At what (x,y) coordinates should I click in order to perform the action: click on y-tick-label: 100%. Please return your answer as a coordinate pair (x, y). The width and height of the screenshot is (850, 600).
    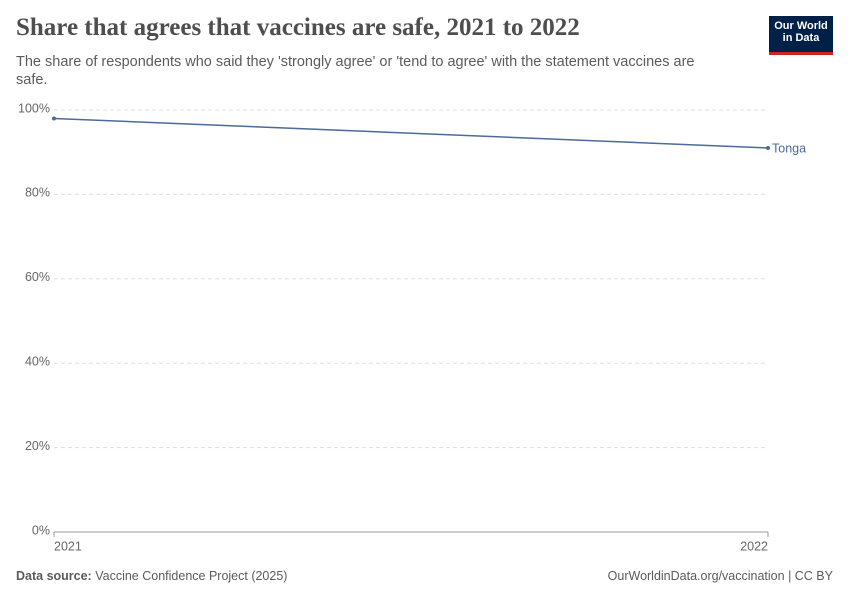
    Looking at the image, I should click on (34, 108).